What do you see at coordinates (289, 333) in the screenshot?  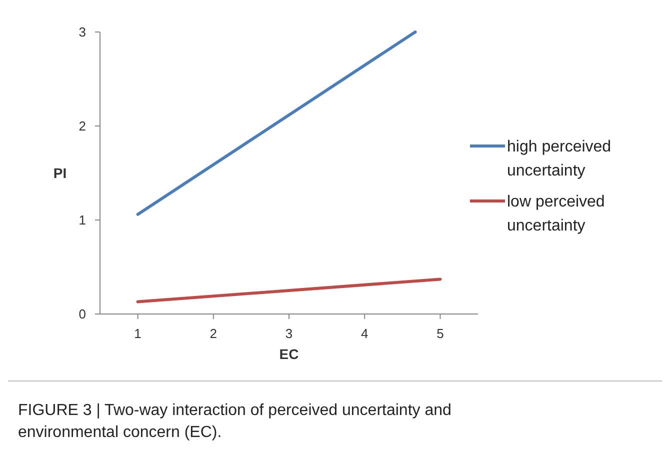 I see `x-tick-label: 3` at bounding box center [289, 333].